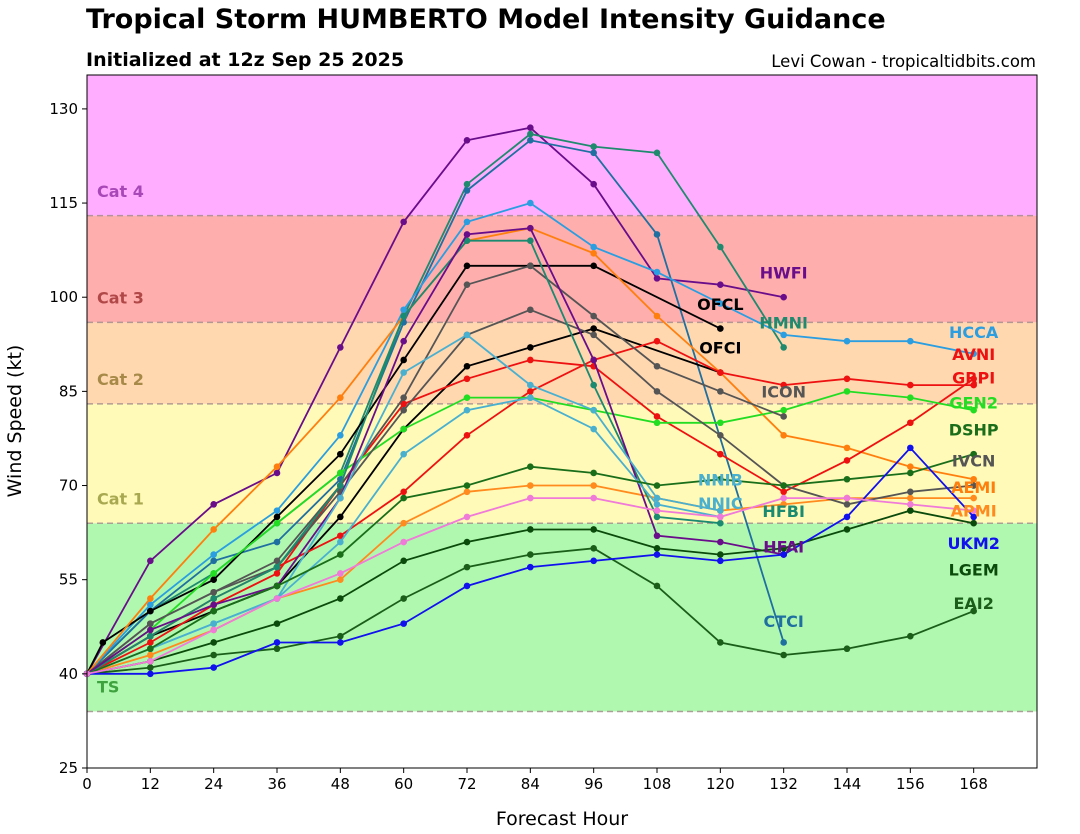 The height and width of the screenshot is (834, 1080). What do you see at coordinates (63, 109) in the screenshot?
I see `y-tick-label: 130` at bounding box center [63, 109].